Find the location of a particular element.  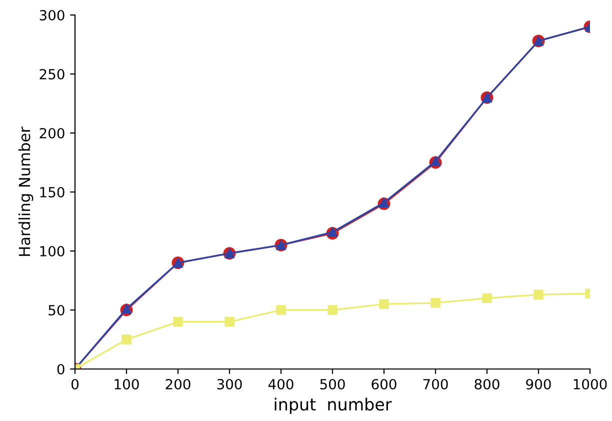

x-tick-label: 400 is located at coordinates (281, 384).